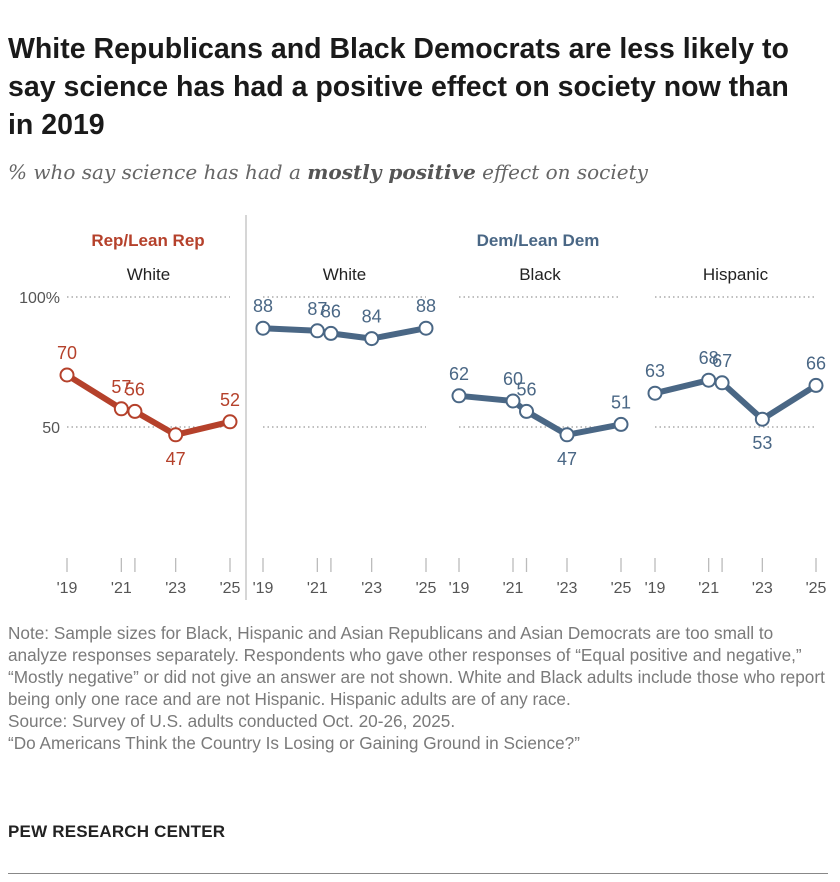  What do you see at coordinates (722, 361) in the screenshot?
I see `data-label-hispanic_dem: 67` at bounding box center [722, 361].